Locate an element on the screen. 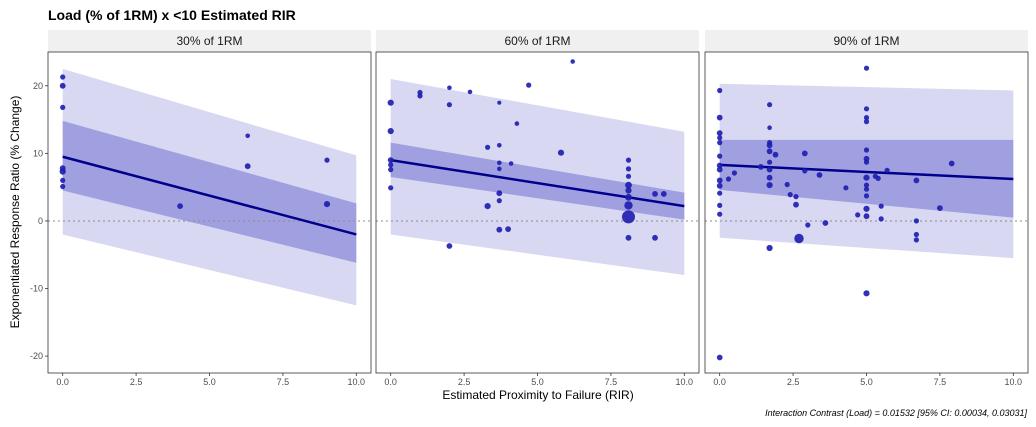  y-tick-label: -20 is located at coordinates (36, 356).